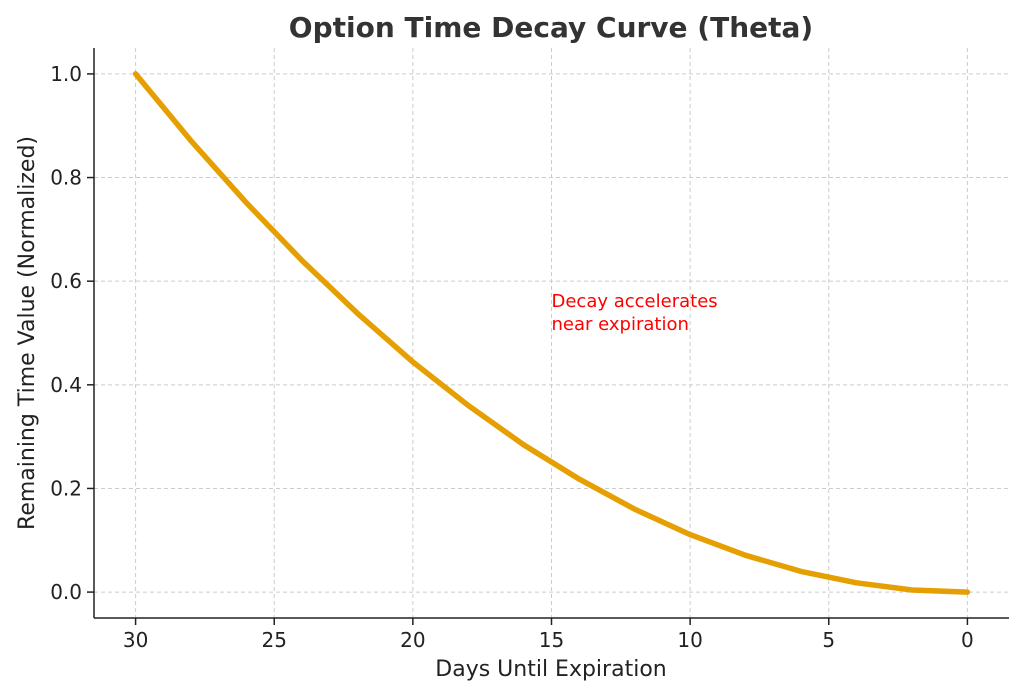 This screenshot has height=696, width=1024. I want to click on annotation-line: near expiration, so click(620, 324).